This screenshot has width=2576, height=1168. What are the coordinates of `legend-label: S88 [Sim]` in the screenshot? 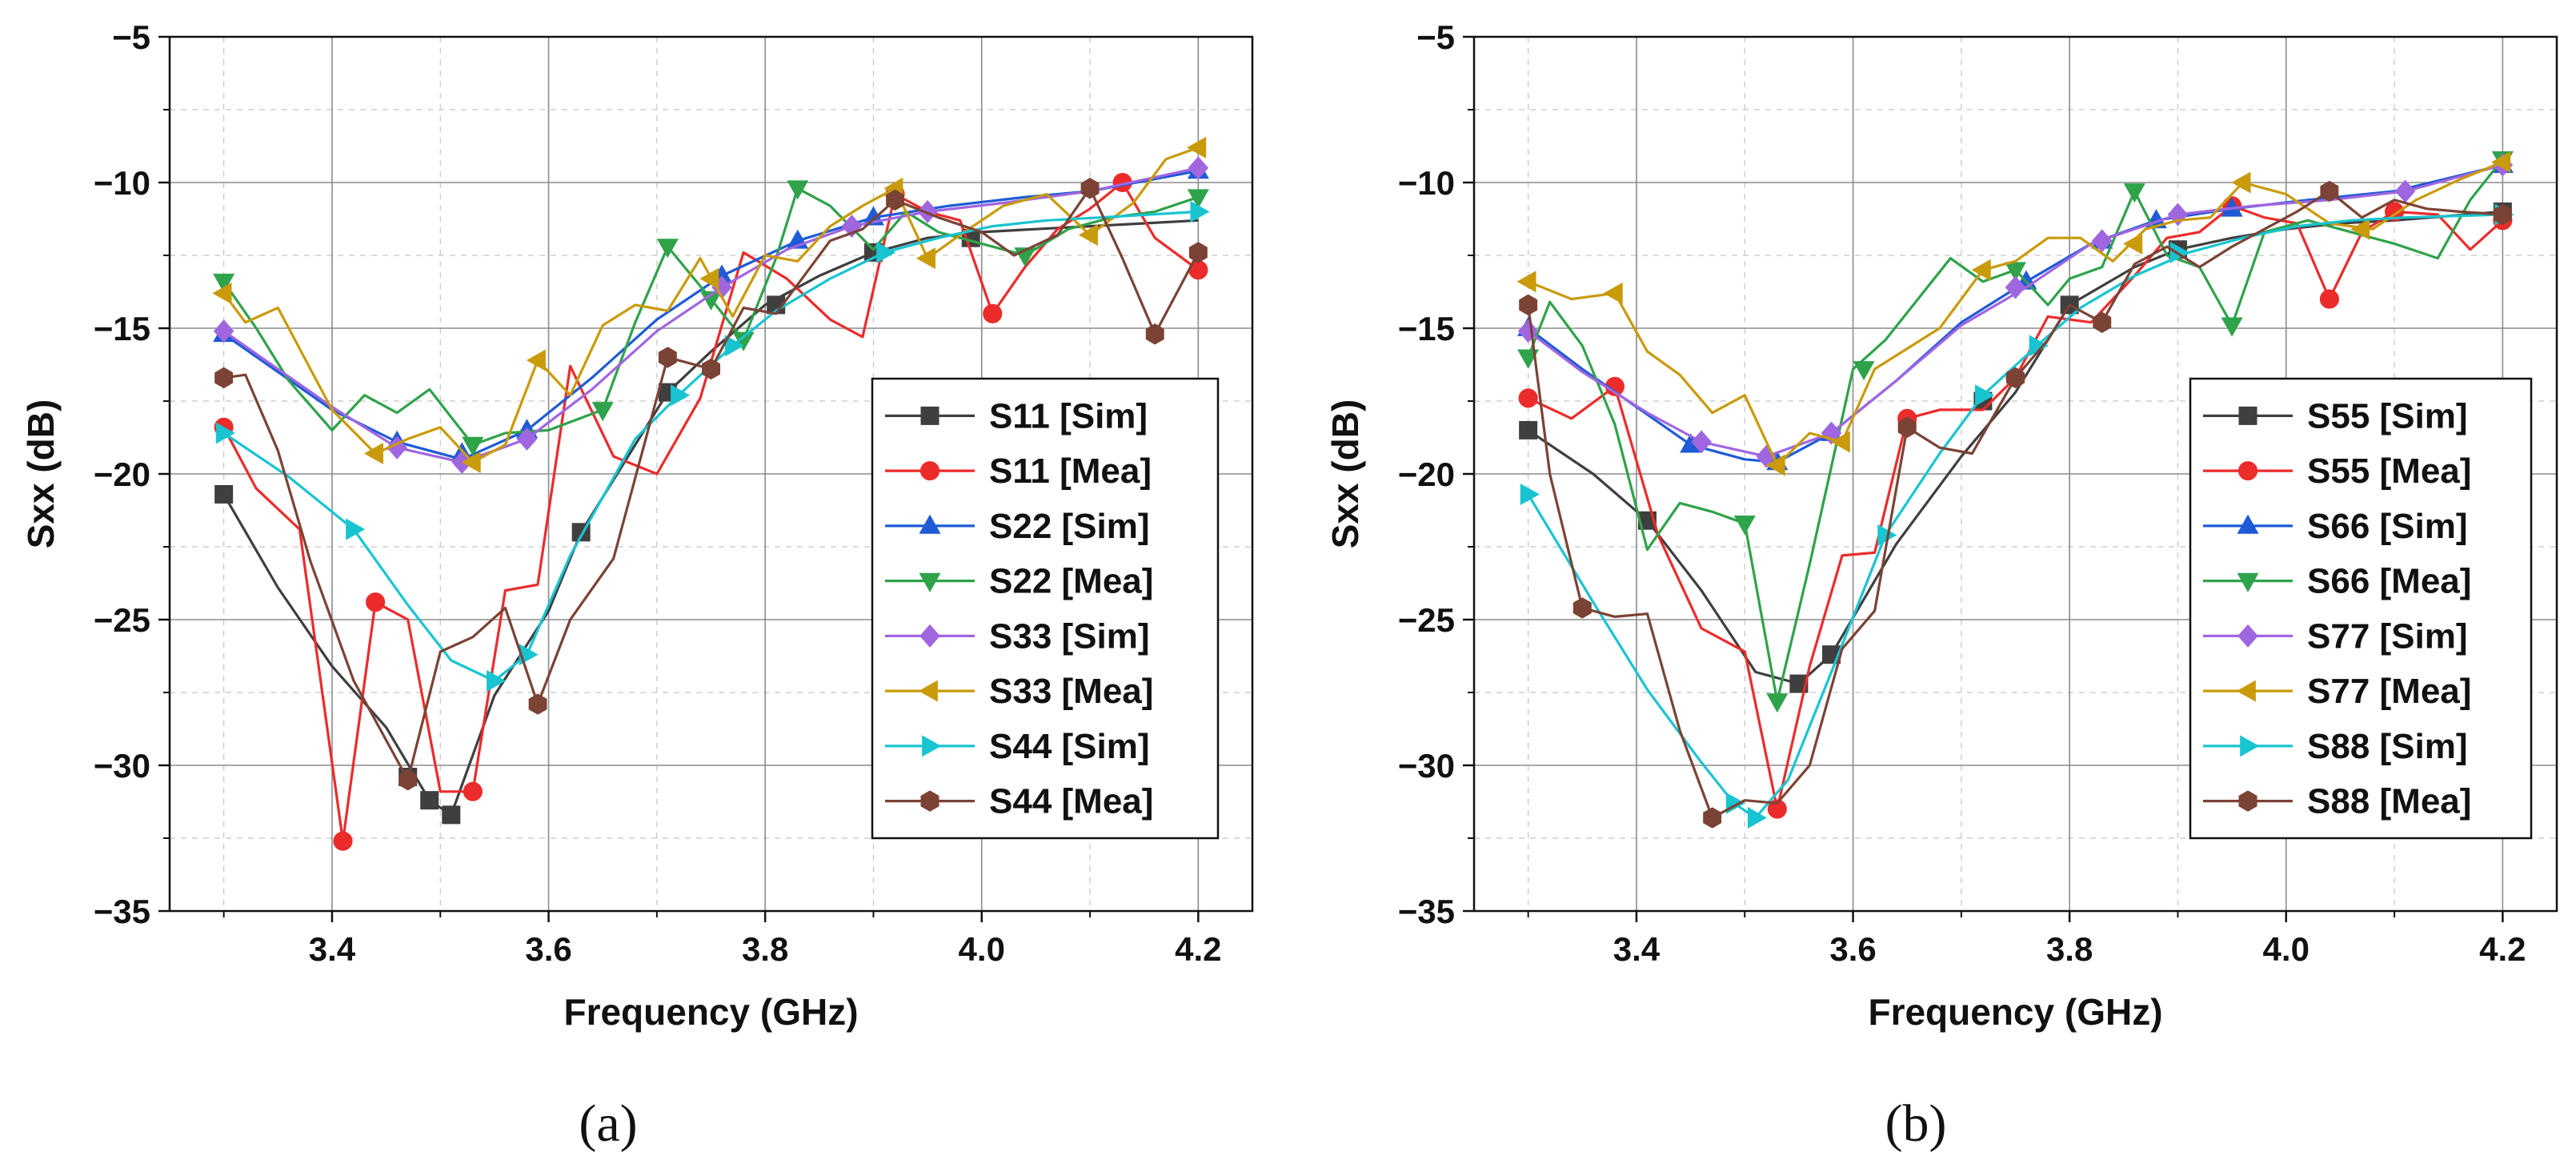 It's located at (2387, 746).